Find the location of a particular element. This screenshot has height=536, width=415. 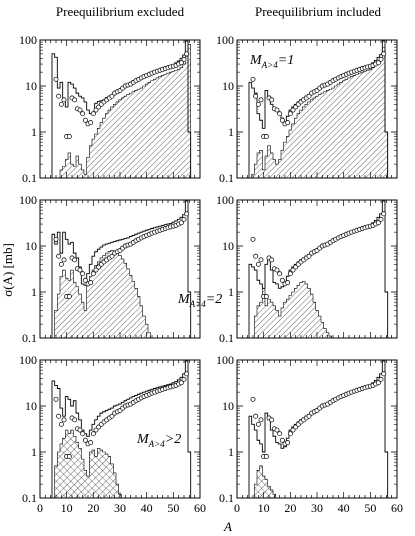

panel-r2c1: 0.1 1 10 100 is located at coordinates (110, 269).